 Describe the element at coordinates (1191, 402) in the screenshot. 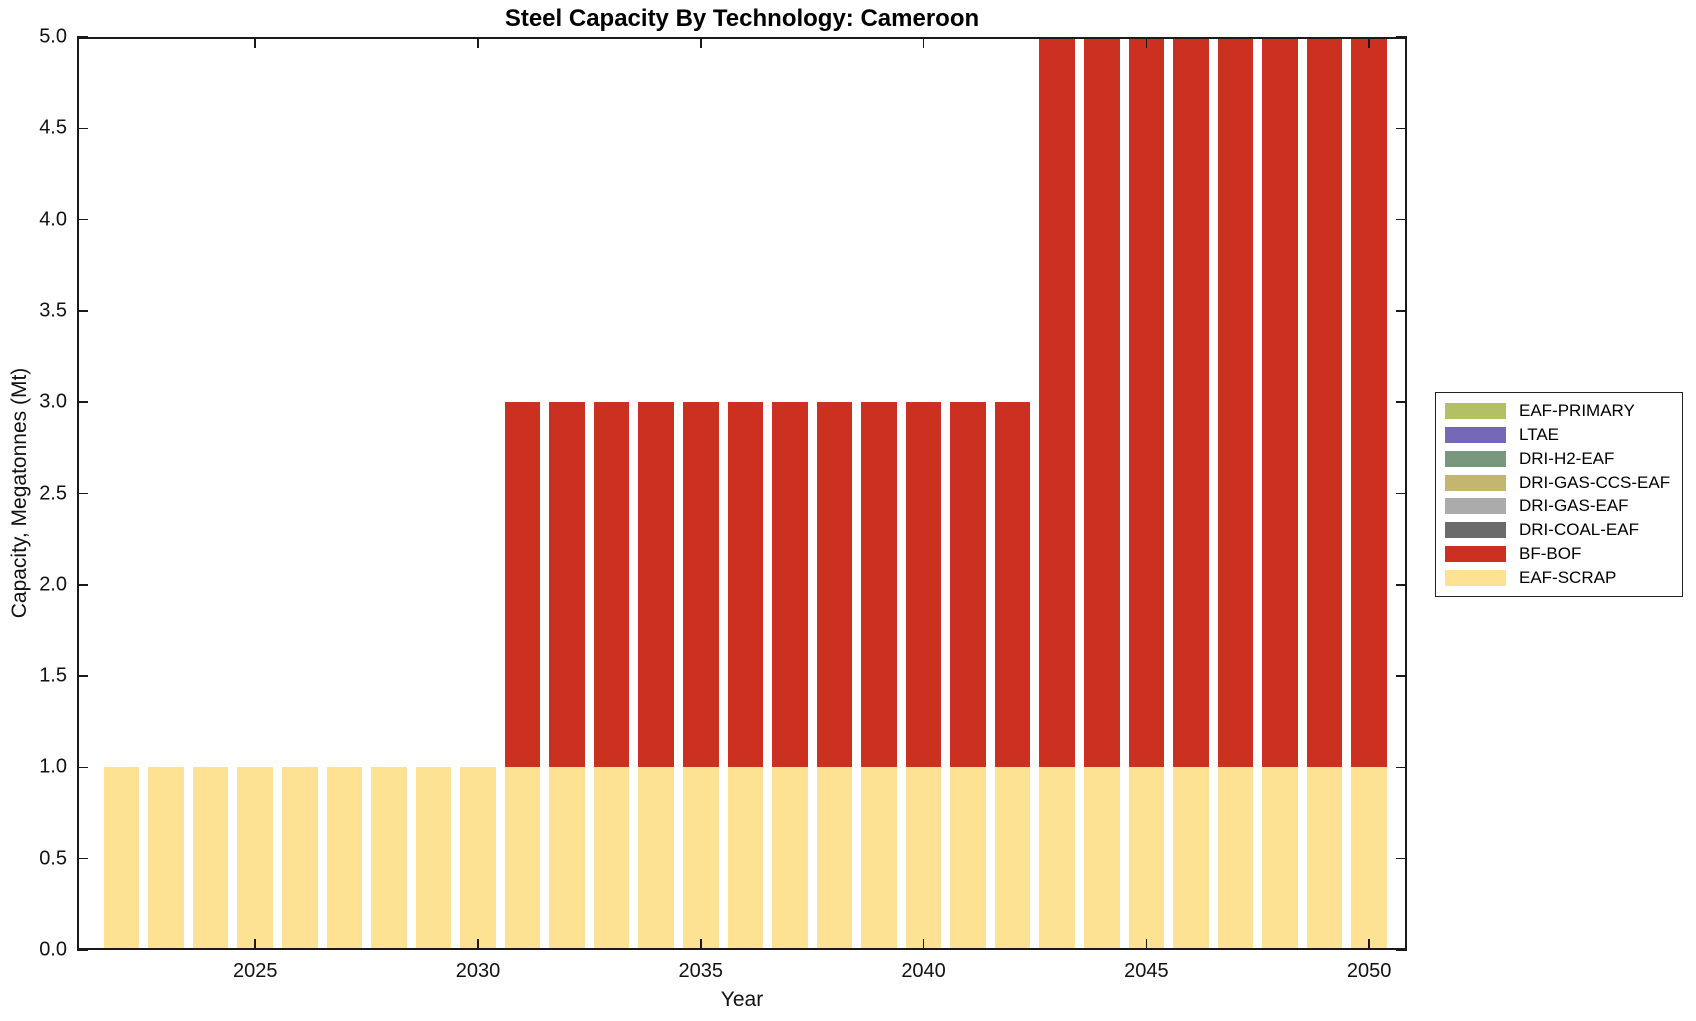

I see `bar-segment-bf-bof-2046` at that location.